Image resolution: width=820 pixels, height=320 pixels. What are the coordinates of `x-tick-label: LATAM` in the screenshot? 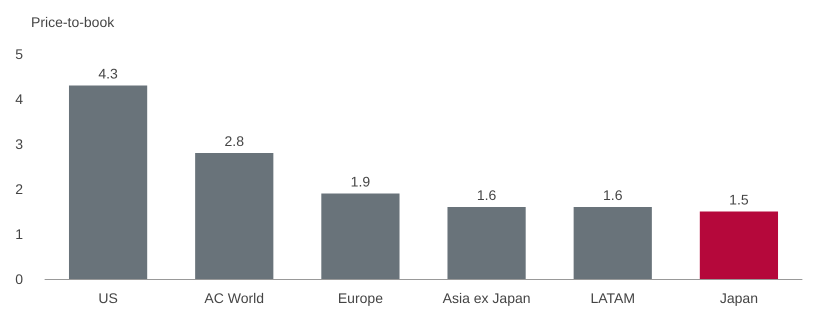 It's located at (613, 298).